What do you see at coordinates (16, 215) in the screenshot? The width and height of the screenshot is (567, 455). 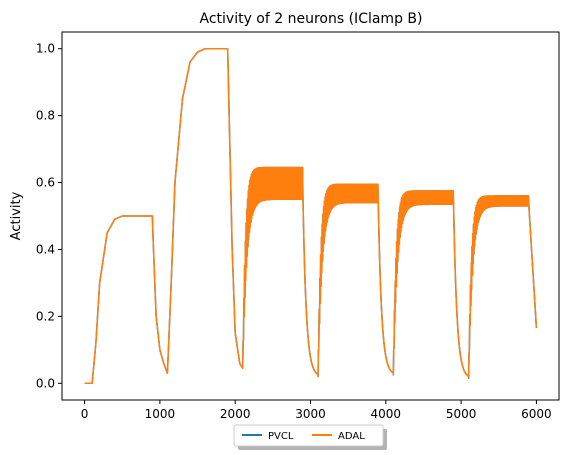 I see `y-axis-label: Activity` at bounding box center [16, 215].